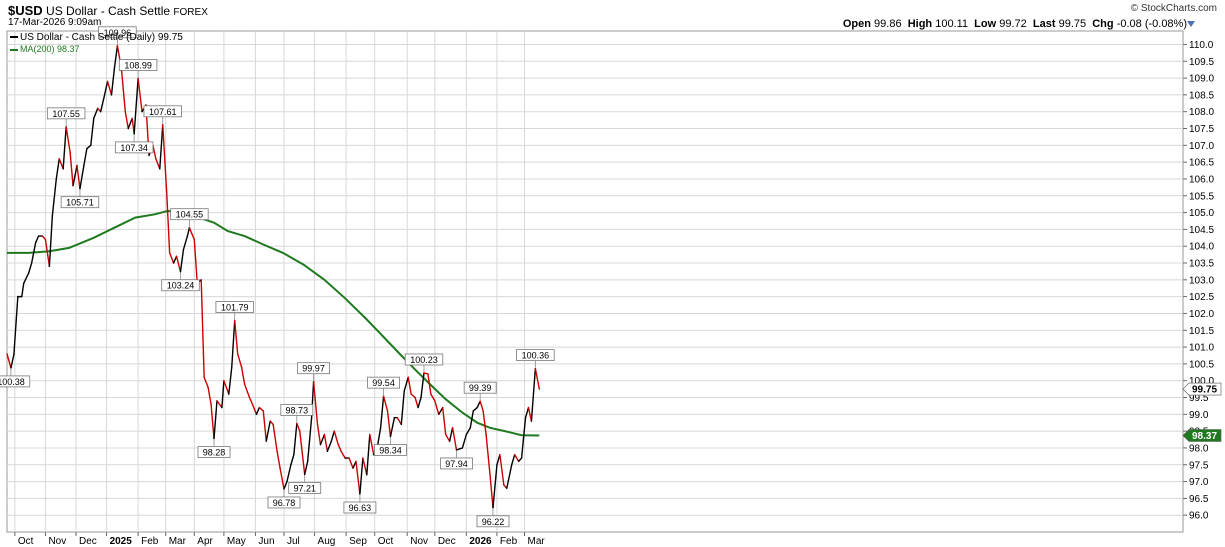 The image size is (1225, 547). I want to click on y-tick-label: 100.0, so click(1201, 381).